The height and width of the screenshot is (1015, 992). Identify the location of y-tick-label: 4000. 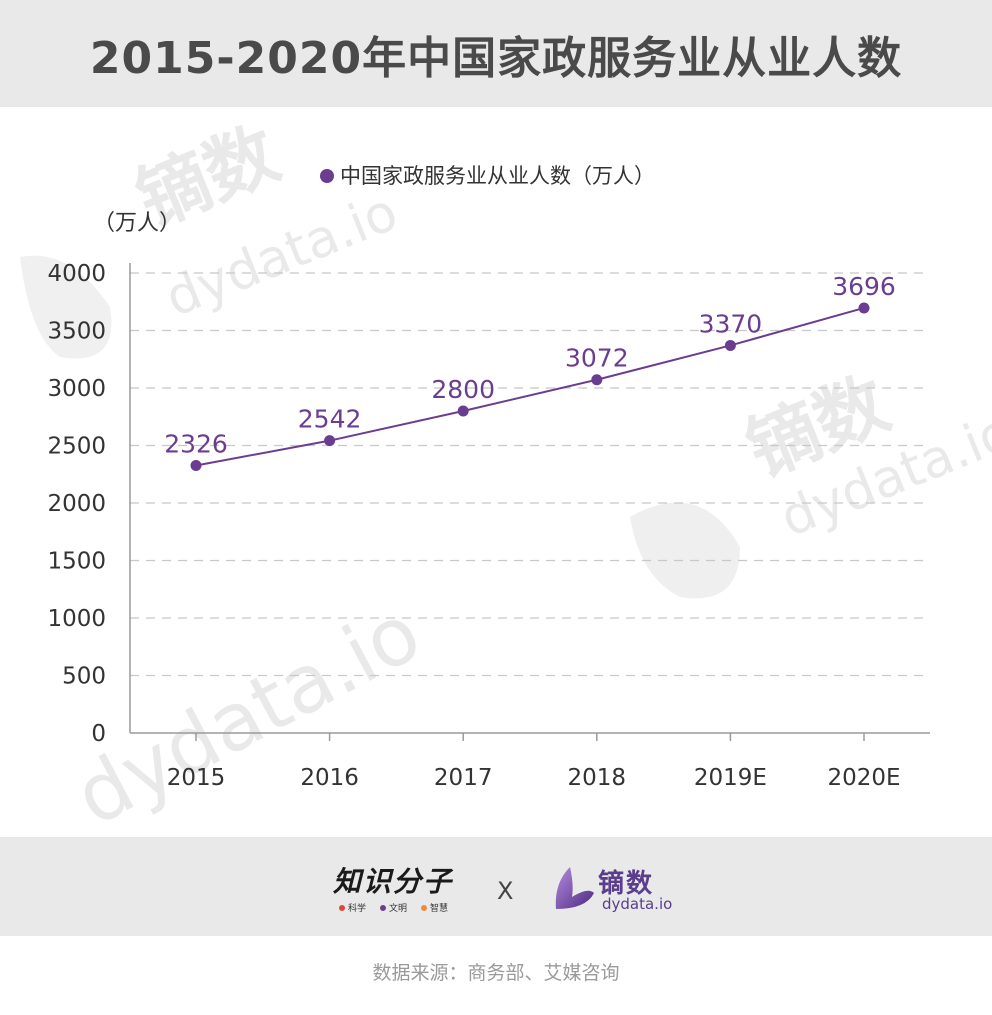
(76, 274).